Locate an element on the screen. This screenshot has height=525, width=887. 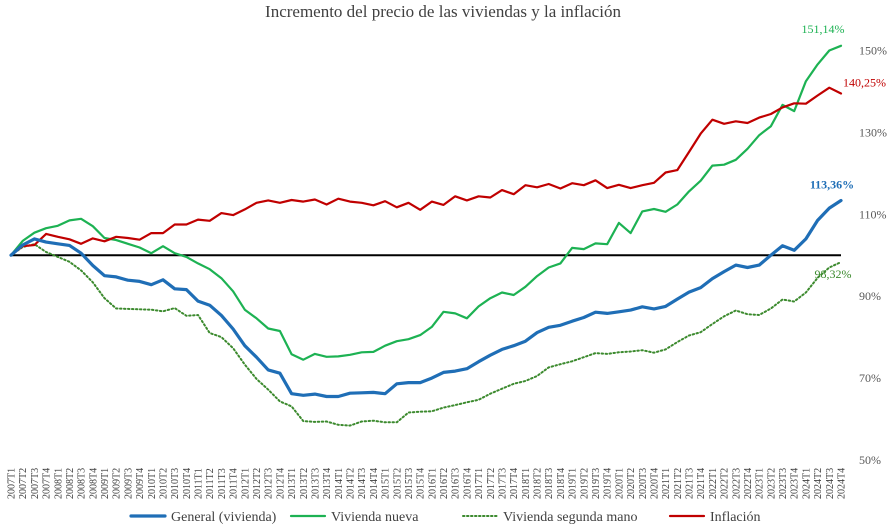
legend-label: Vivienda segunda mano is located at coordinates (570, 517).